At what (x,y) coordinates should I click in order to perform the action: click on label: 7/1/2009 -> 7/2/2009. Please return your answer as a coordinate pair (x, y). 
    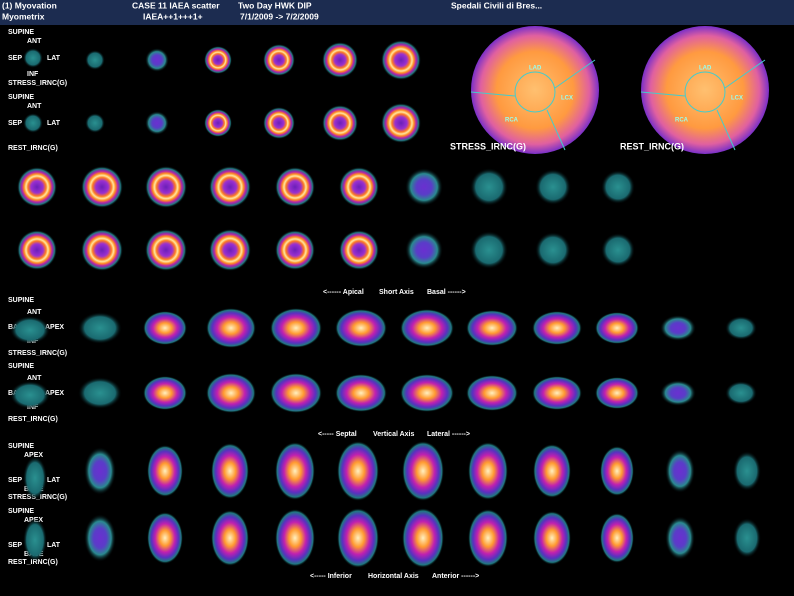
    Looking at the image, I should click on (279, 16).